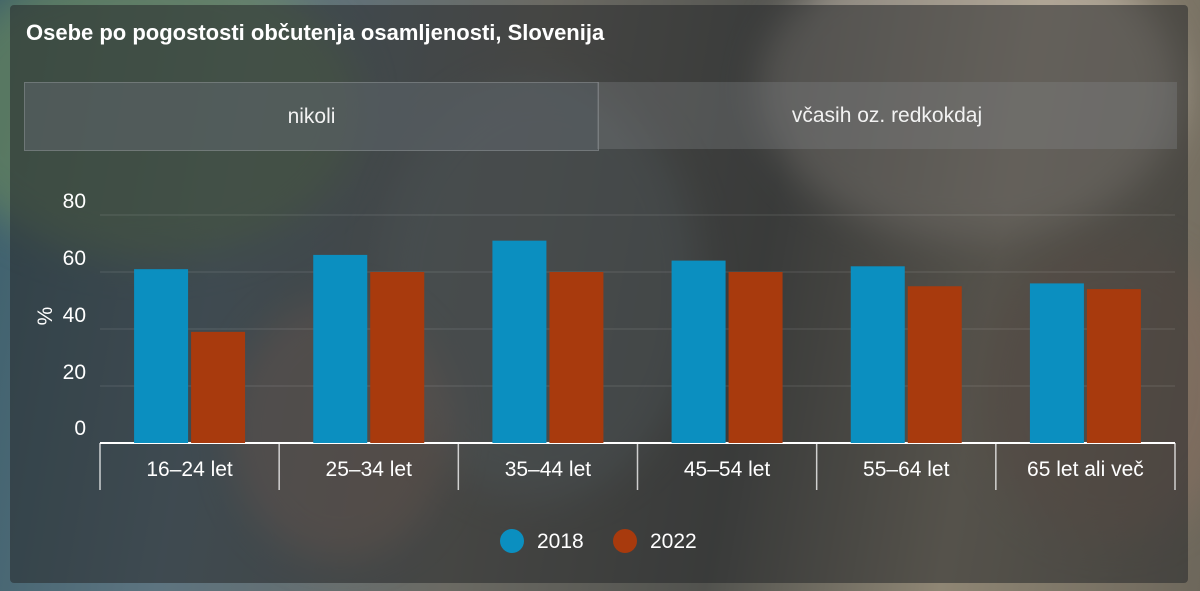  What do you see at coordinates (906, 469) in the screenshot?
I see `x-category-label: 55–64 let` at bounding box center [906, 469].